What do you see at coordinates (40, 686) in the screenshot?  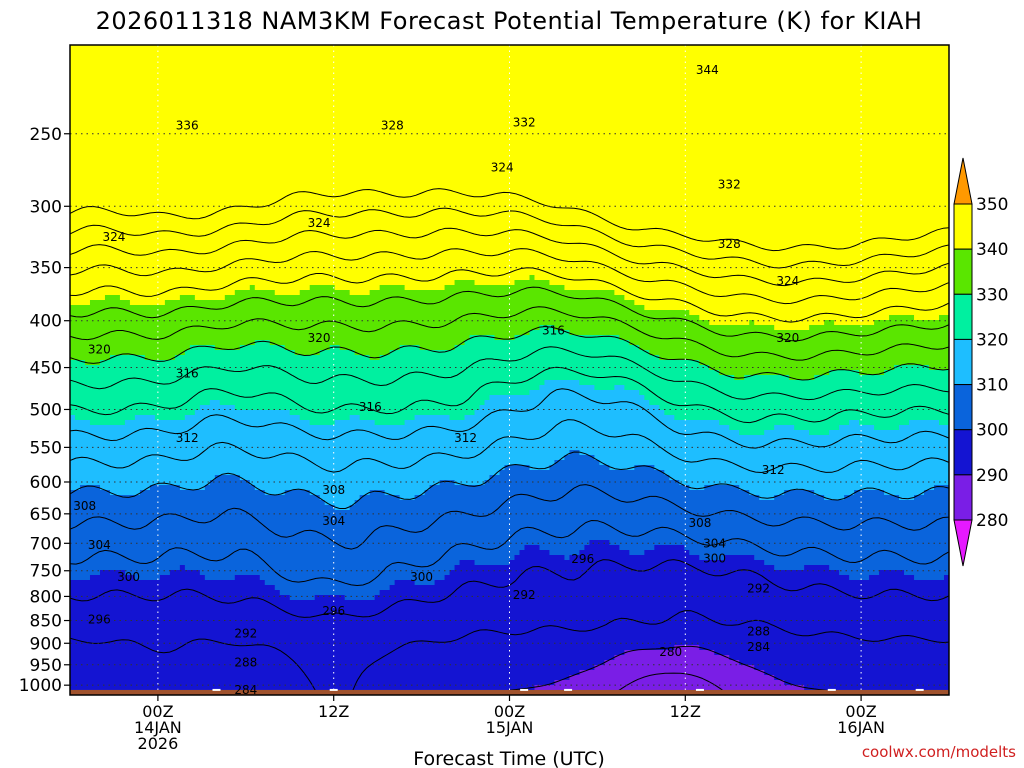 I see `y-tick-label: 1000` at bounding box center [40, 686].